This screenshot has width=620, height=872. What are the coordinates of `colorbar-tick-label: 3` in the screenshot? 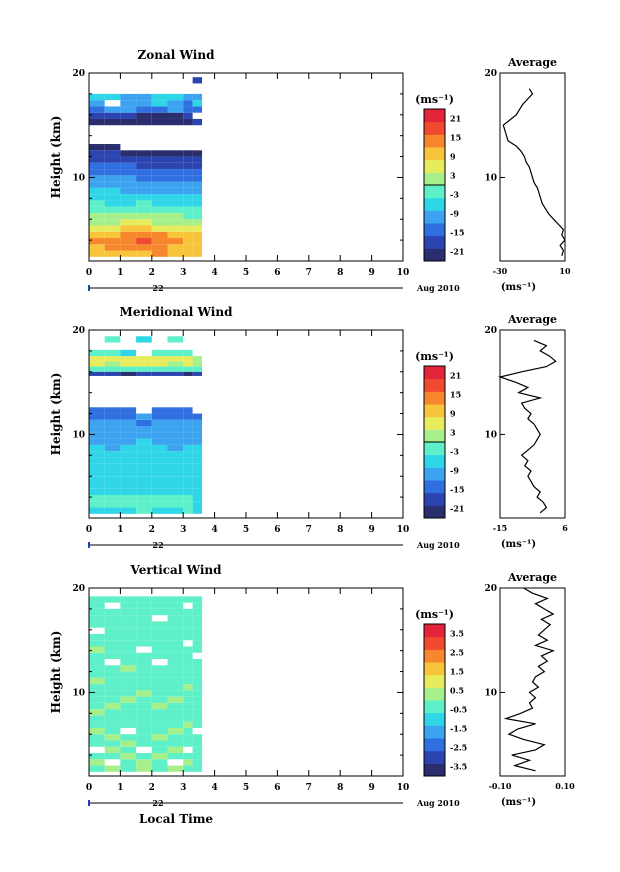 It's located at (453, 176).